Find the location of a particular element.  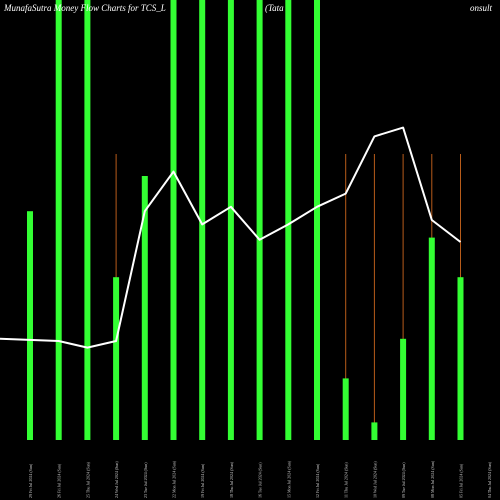

x-tick-label: 29 Fri Jul 2024 (Sun) is located at coordinates (30, 480).